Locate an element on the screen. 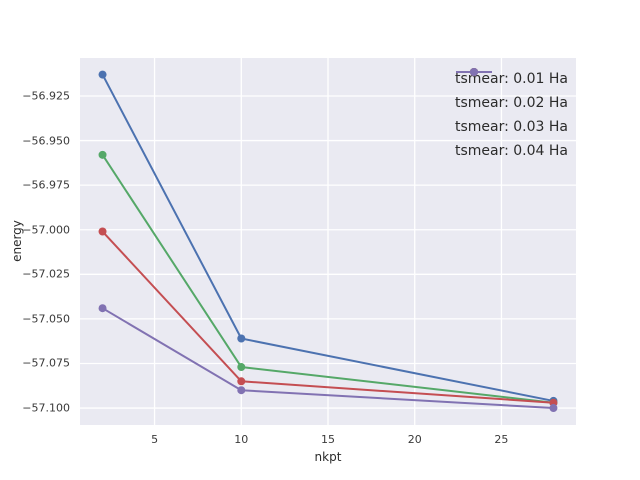  legend-item: tsmear: 0.03 Ha is located at coordinates (511, 103).